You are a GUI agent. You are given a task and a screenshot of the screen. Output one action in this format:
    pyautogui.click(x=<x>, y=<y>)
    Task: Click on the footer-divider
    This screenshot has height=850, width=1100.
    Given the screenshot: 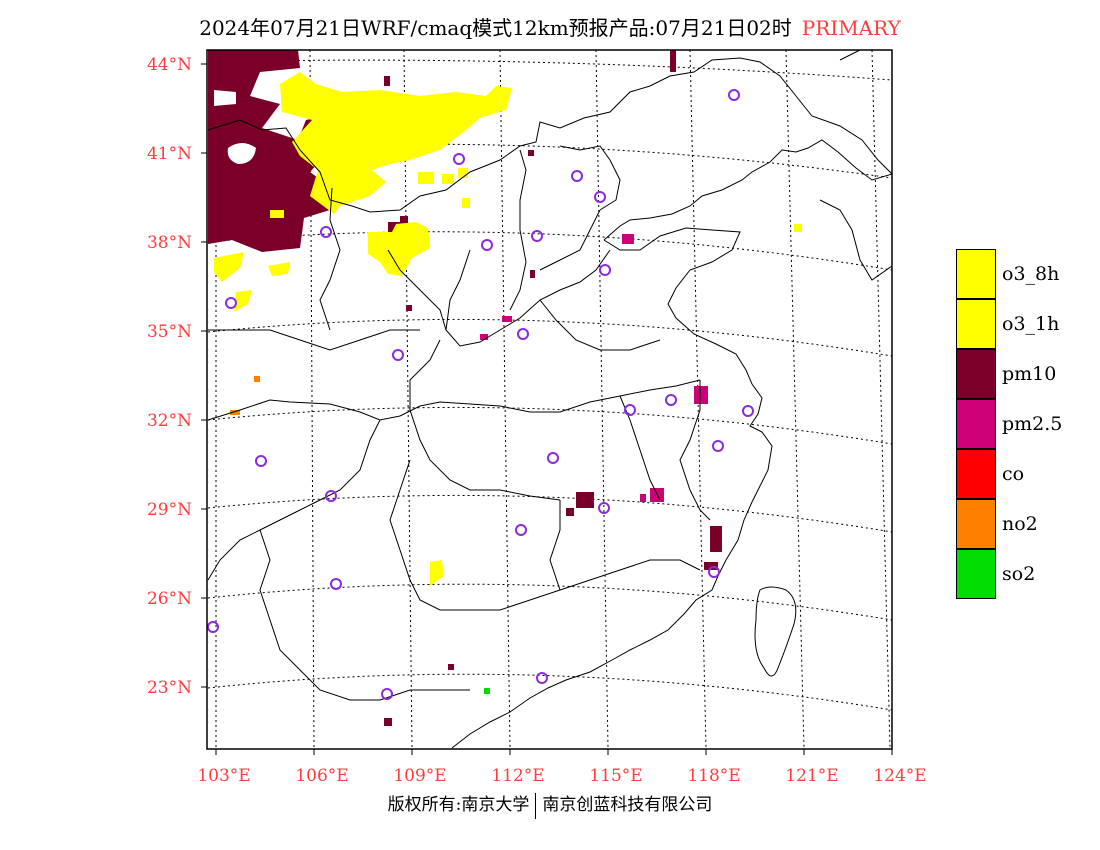 What is the action you would take?
    pyautogui.click(x=536, y=805)
    